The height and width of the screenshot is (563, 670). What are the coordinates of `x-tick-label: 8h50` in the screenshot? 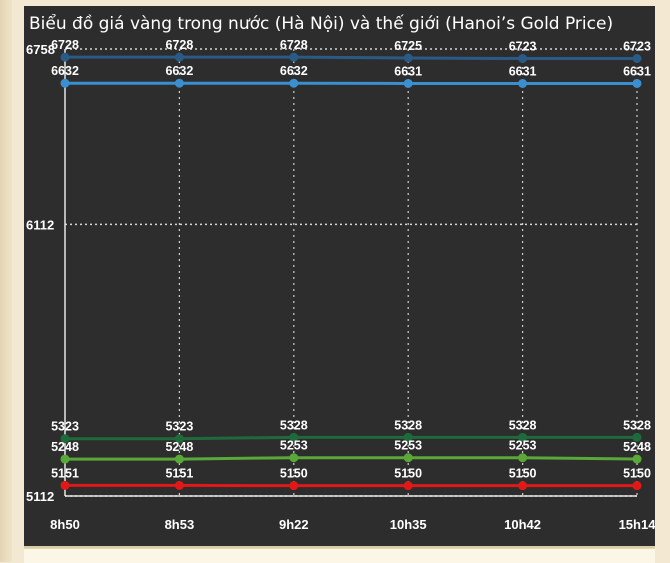 It's located at (65, 524).